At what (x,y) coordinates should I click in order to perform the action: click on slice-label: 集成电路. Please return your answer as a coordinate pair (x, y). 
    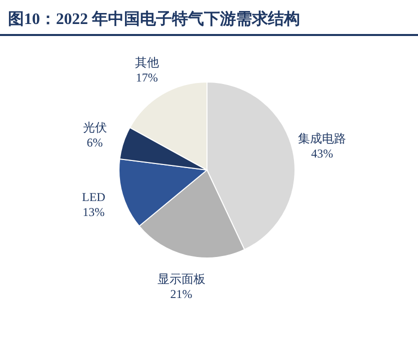
    Looking at the image, I should click on (322, 138).